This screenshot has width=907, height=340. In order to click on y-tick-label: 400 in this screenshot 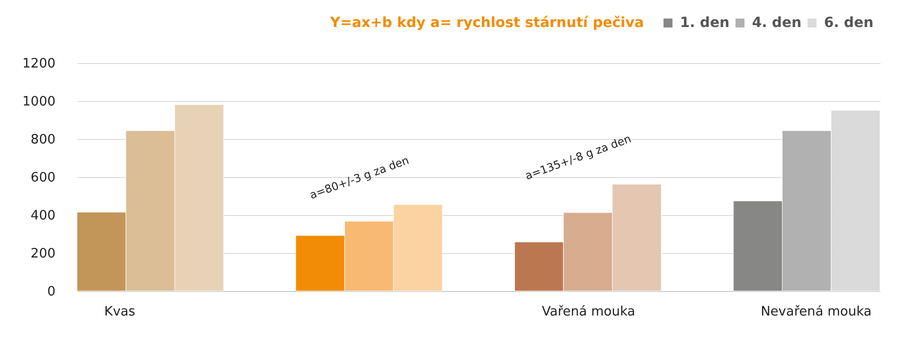, I will do `click(43, 216)`.